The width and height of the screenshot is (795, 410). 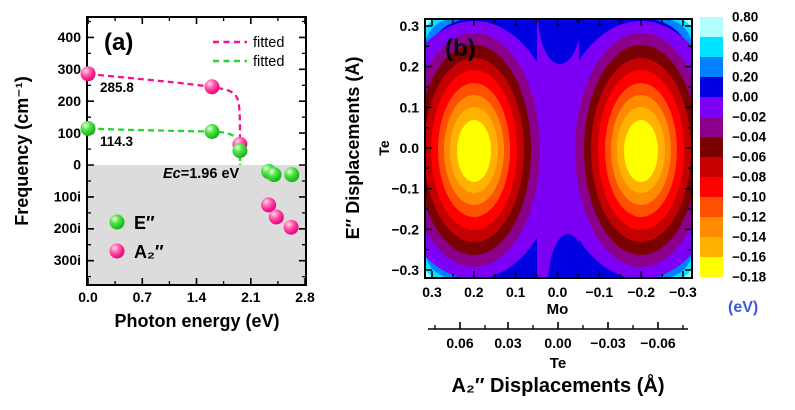 What do you see at coordinates (460, 48) in the screenshot?
I see `panel-b-tag: (b)` at bounding box center [460, 48].